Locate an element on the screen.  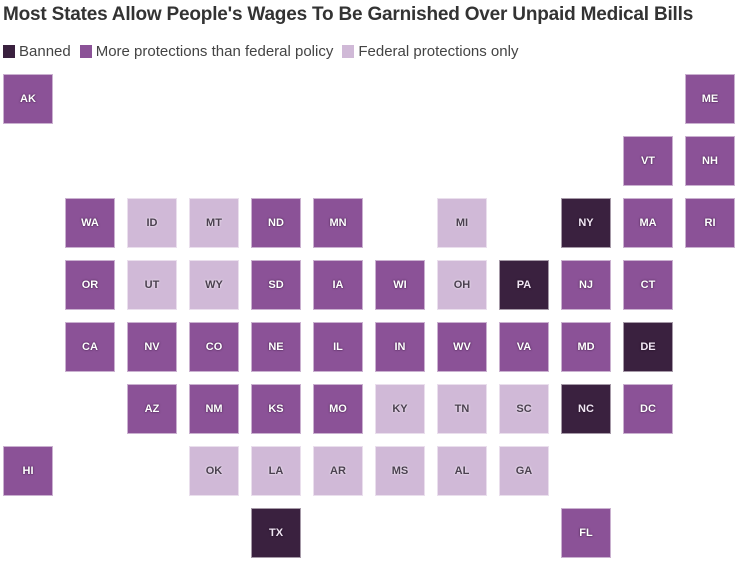
state-tile-hi: HI is located at coordinates (28, 471).